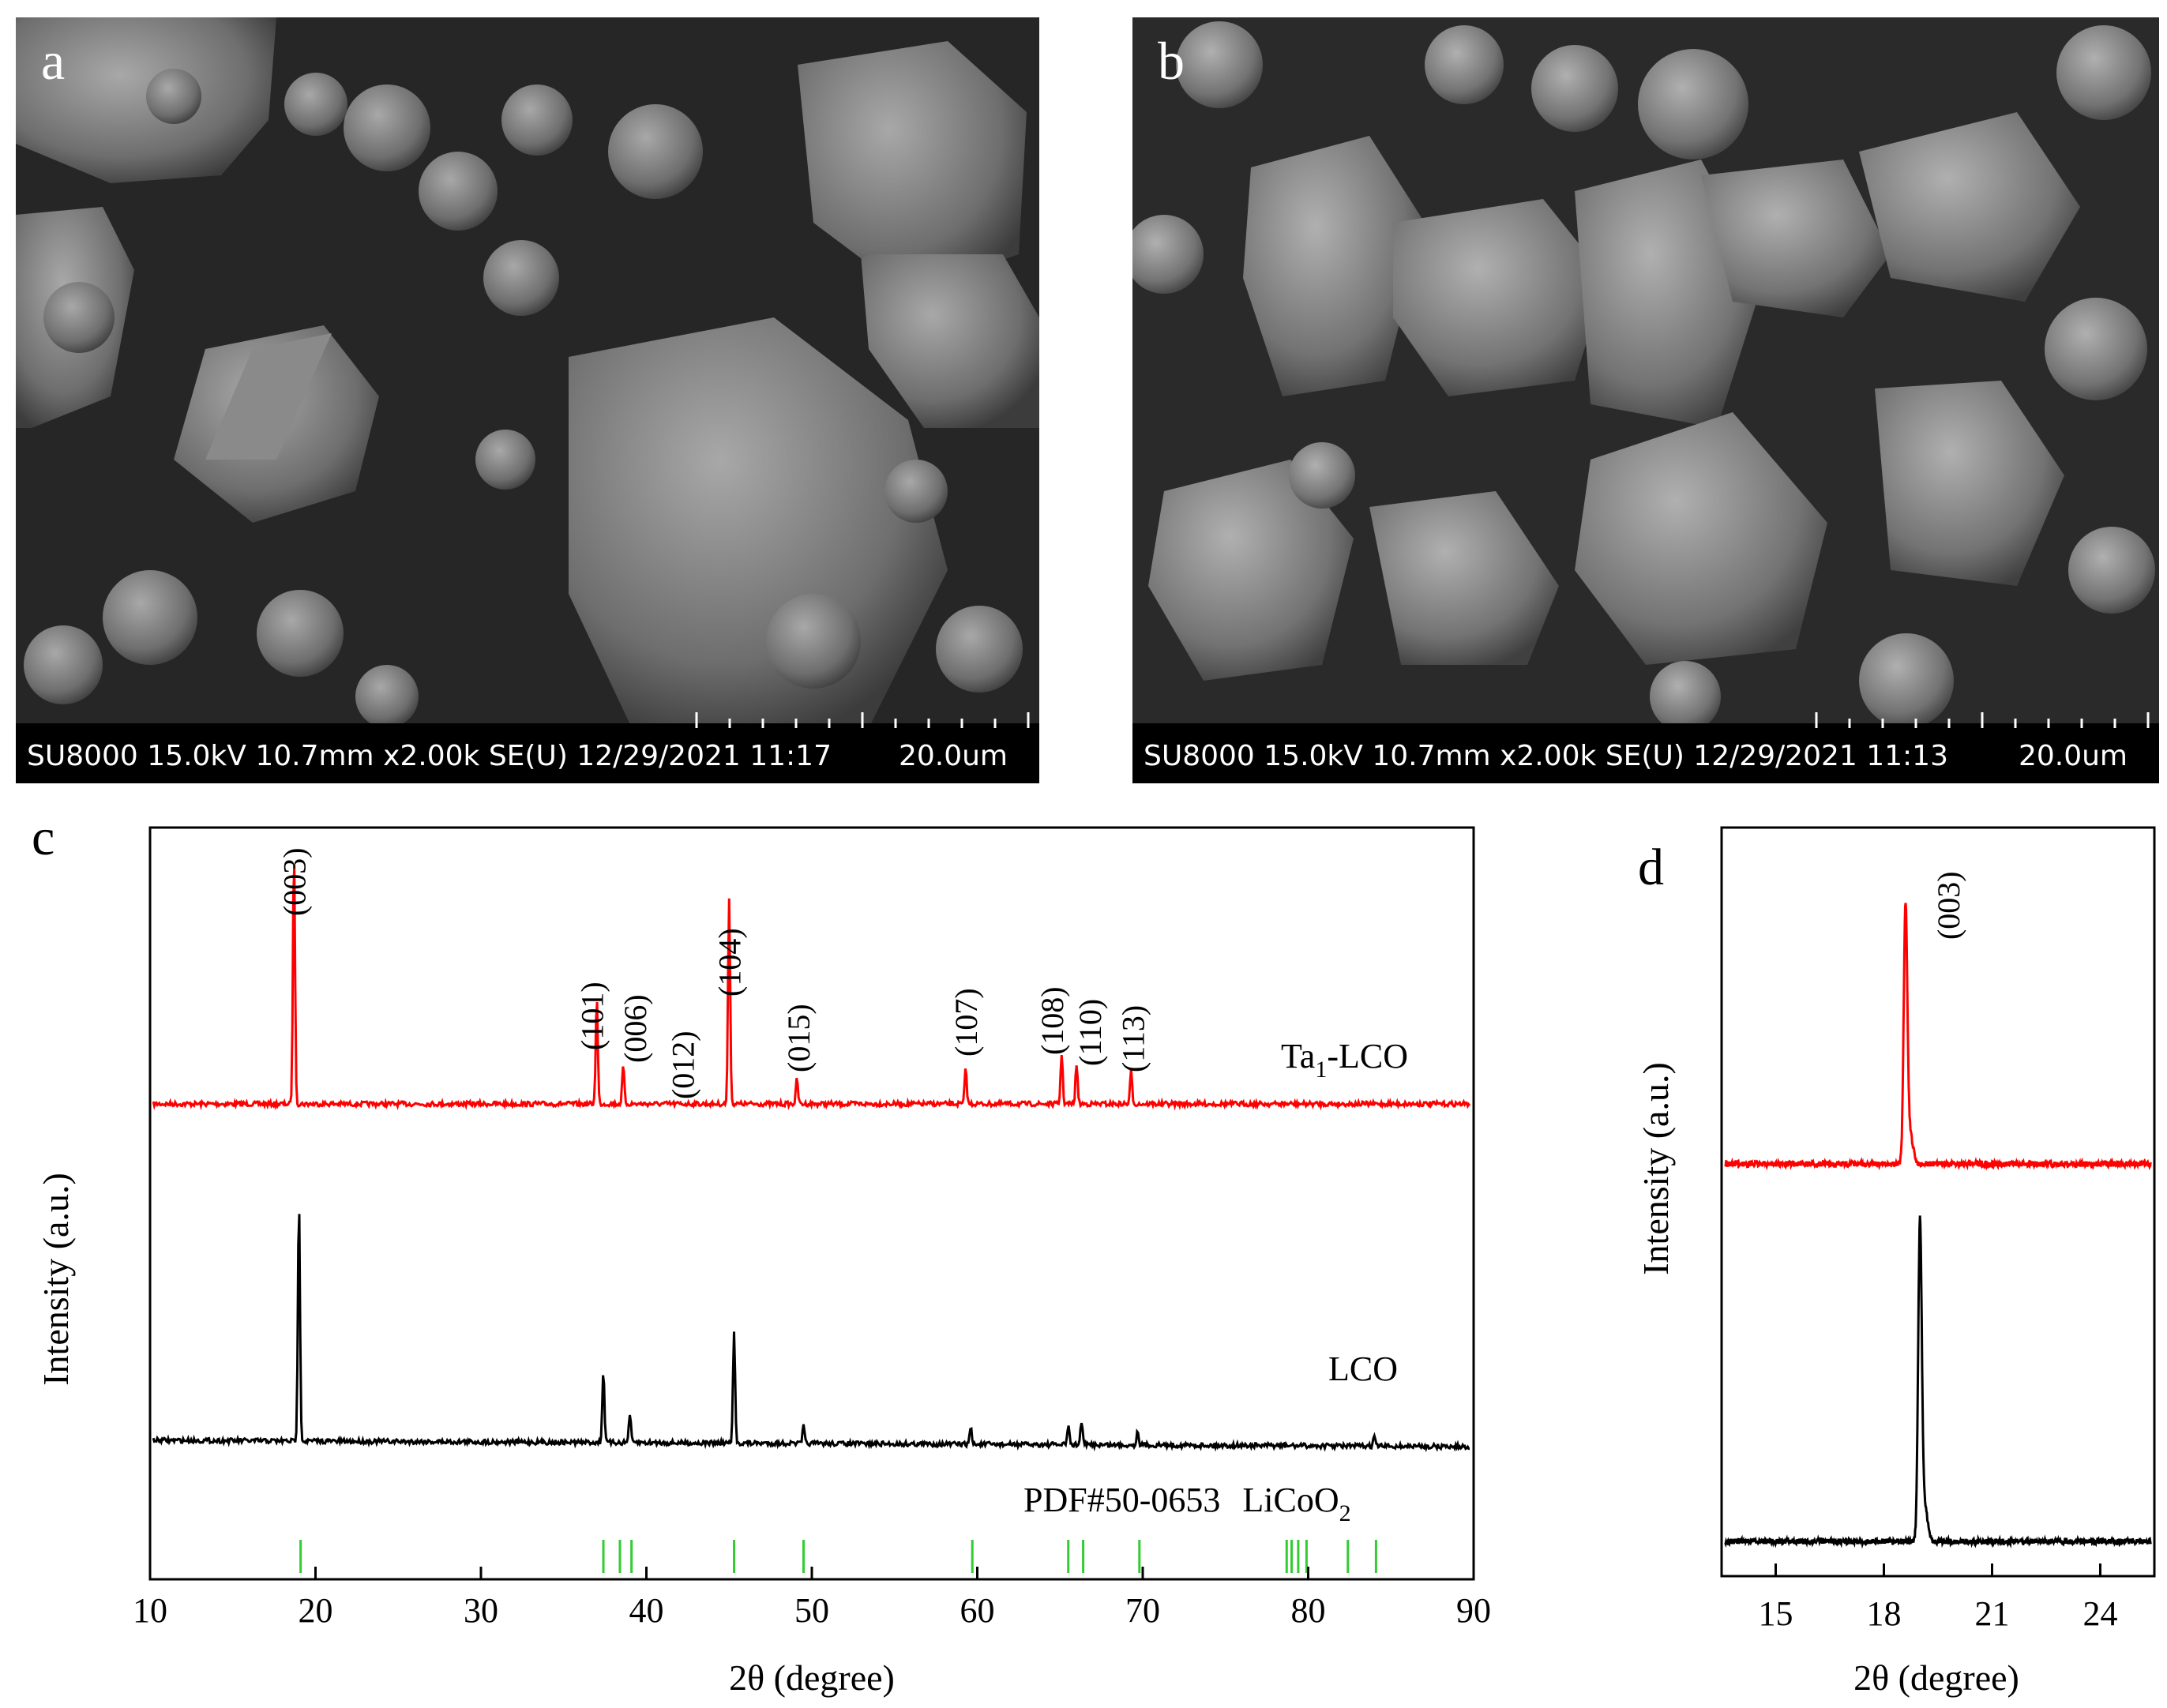 This screenshot has height=1708, width=2167. Describe the element at coordinates (838, 1556) in the screenshot. I see `reference-lines` at that location.